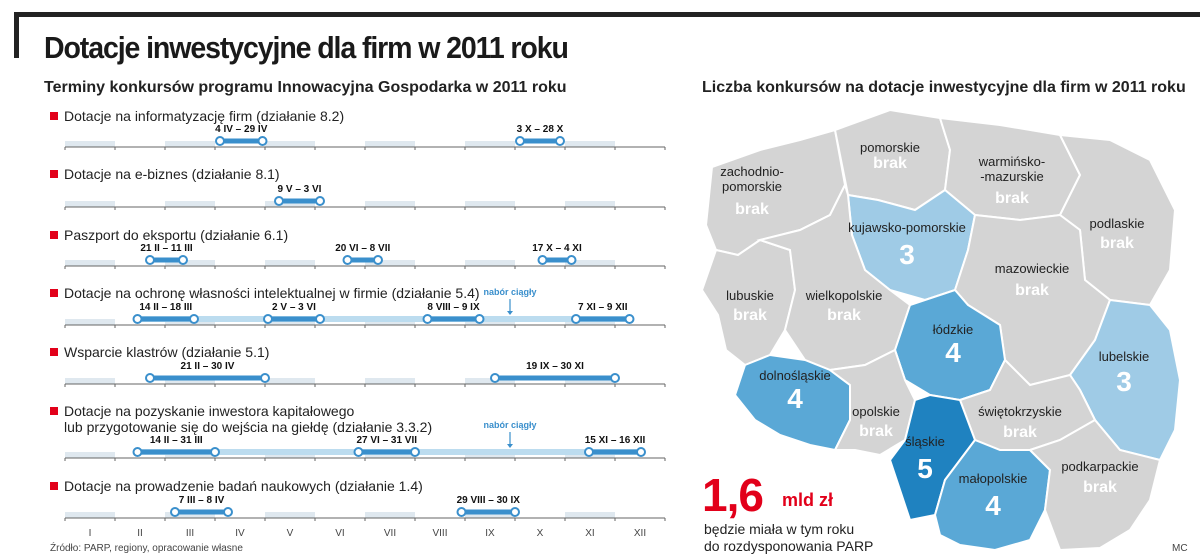  Describe the element at coordinates (339, 533) in the screenshot. I see `month-label: VI` at that location.